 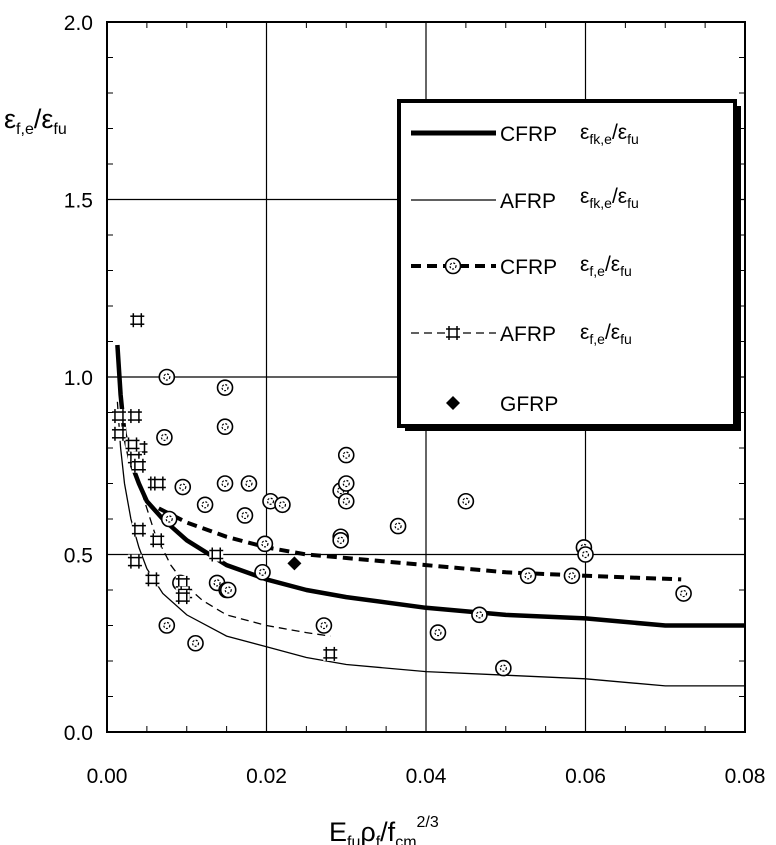 What do you see at coordinates (453, 403) in the screenshot?
I see `legend-diamond-marker` at bounding box center [453, 403].